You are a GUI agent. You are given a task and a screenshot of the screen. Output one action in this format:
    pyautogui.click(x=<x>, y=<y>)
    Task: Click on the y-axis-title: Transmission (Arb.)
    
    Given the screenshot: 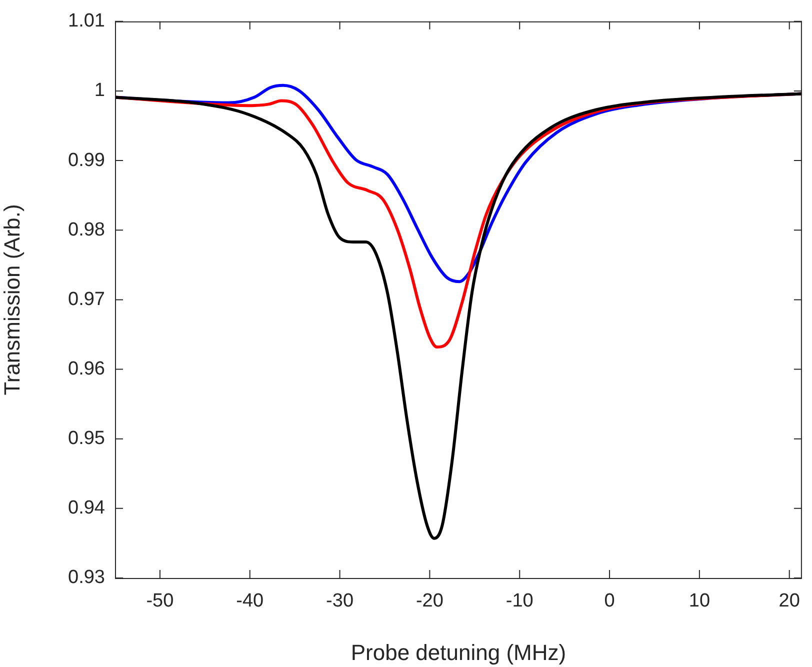 What is the action you would take?
    pyautogui.click(x=12, y=300)
    